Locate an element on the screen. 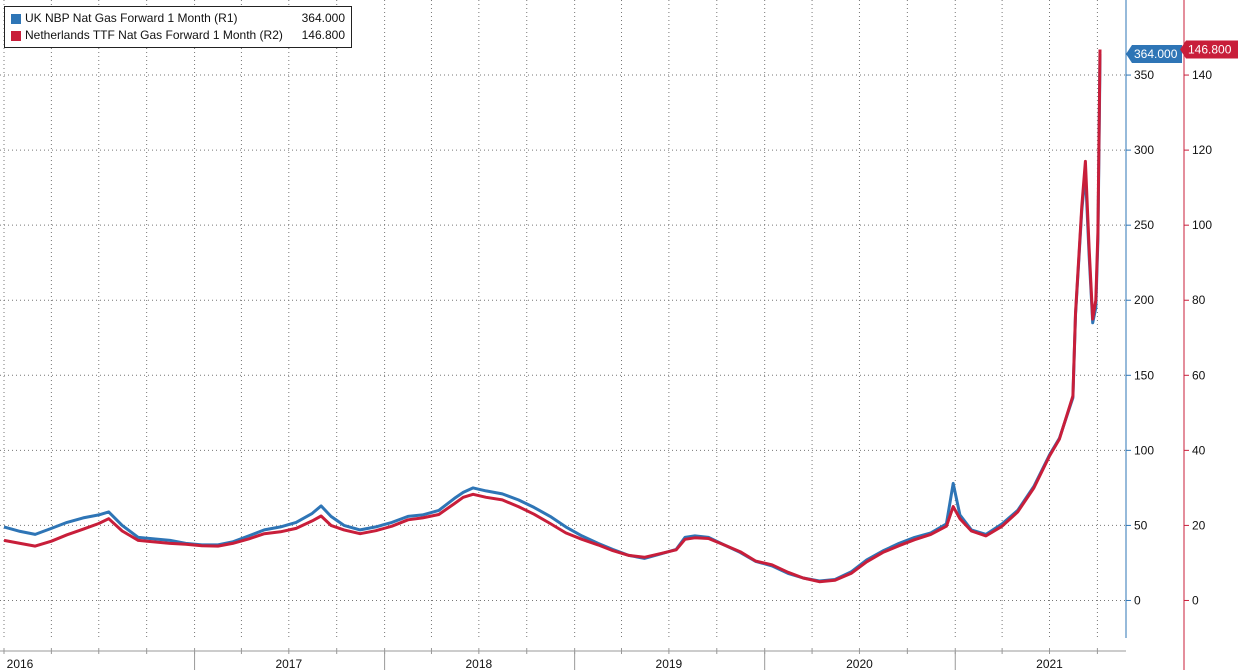  x-tick-label: 2020 is located at coordinates (859, 663).